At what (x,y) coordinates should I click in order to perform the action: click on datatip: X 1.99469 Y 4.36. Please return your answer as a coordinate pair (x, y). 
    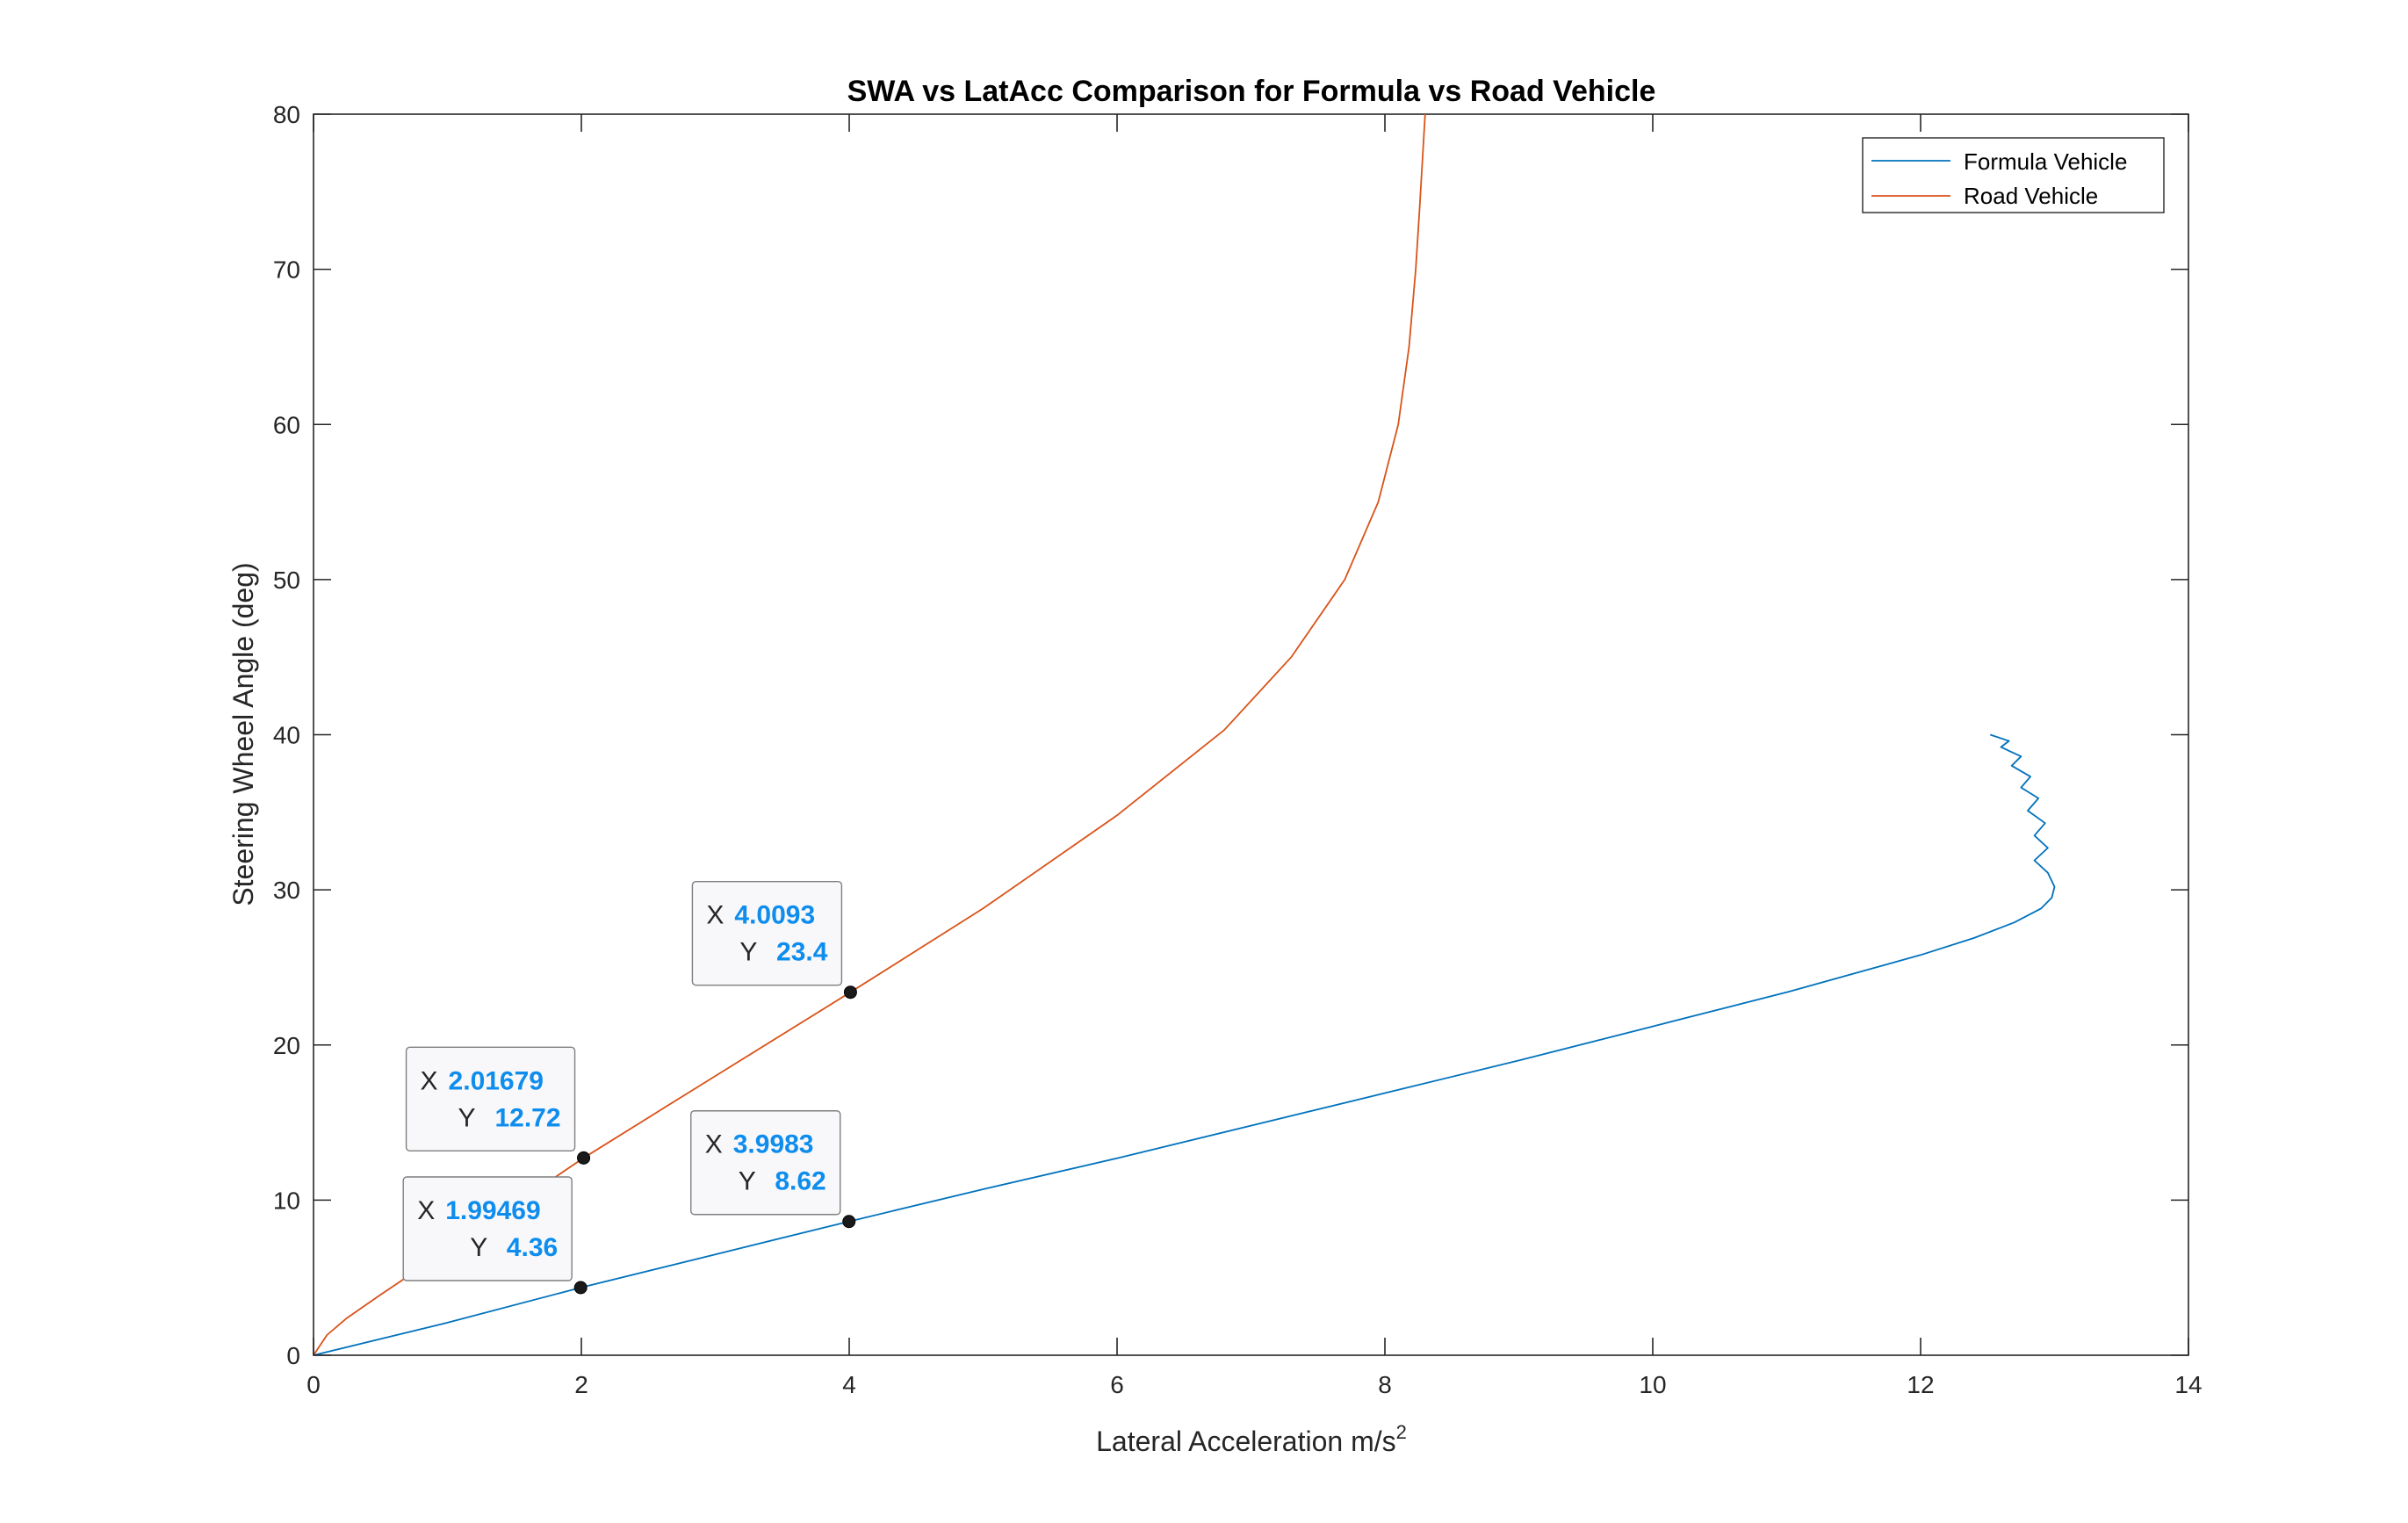
    Looking at the image, I should click on (495, 1235).